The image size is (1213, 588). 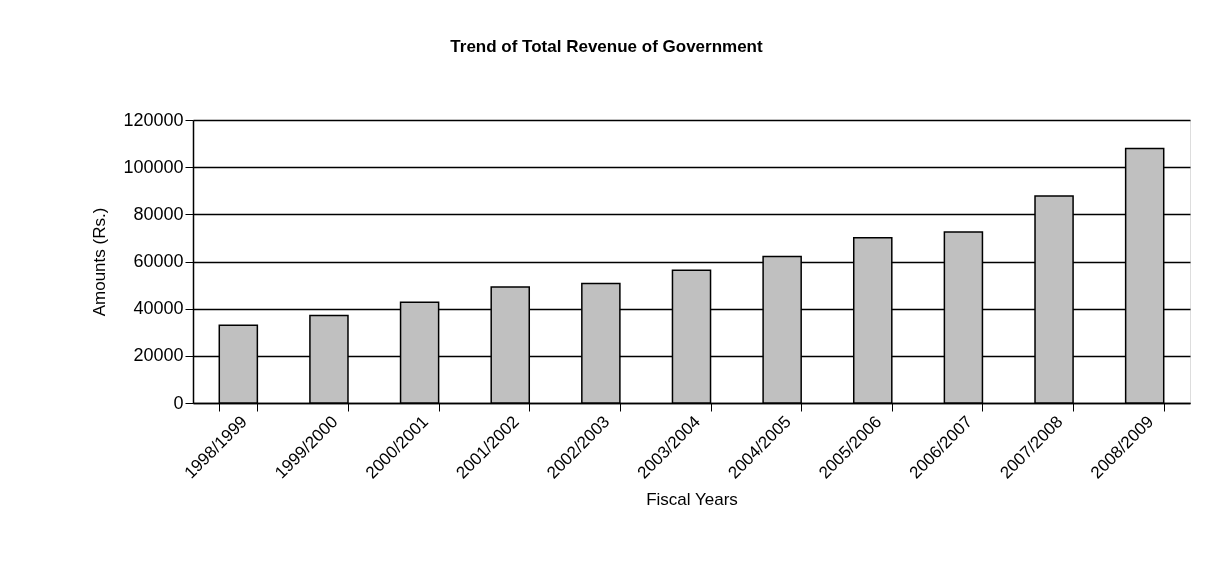 I want to click on x-axis-title: Fiscal Years, so click(x=692, y=499).